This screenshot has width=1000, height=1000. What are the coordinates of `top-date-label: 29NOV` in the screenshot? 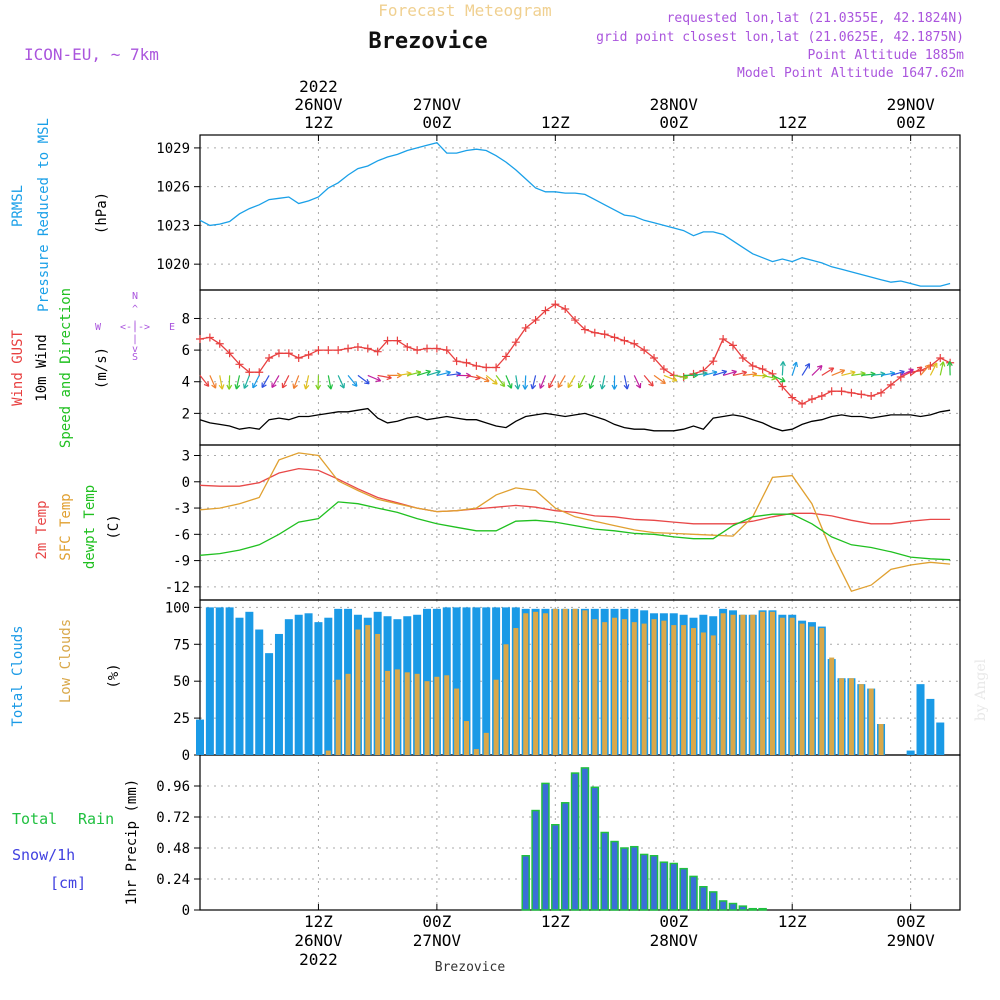 It's located at (911, 104).